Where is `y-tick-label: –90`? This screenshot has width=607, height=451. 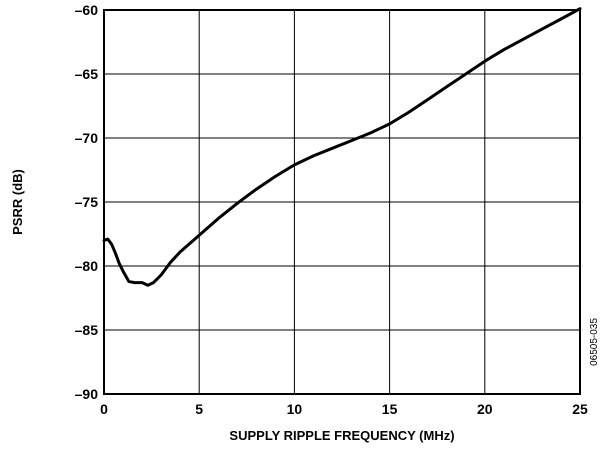 y-tick-label: –90 is located at coordinates (87, 394).